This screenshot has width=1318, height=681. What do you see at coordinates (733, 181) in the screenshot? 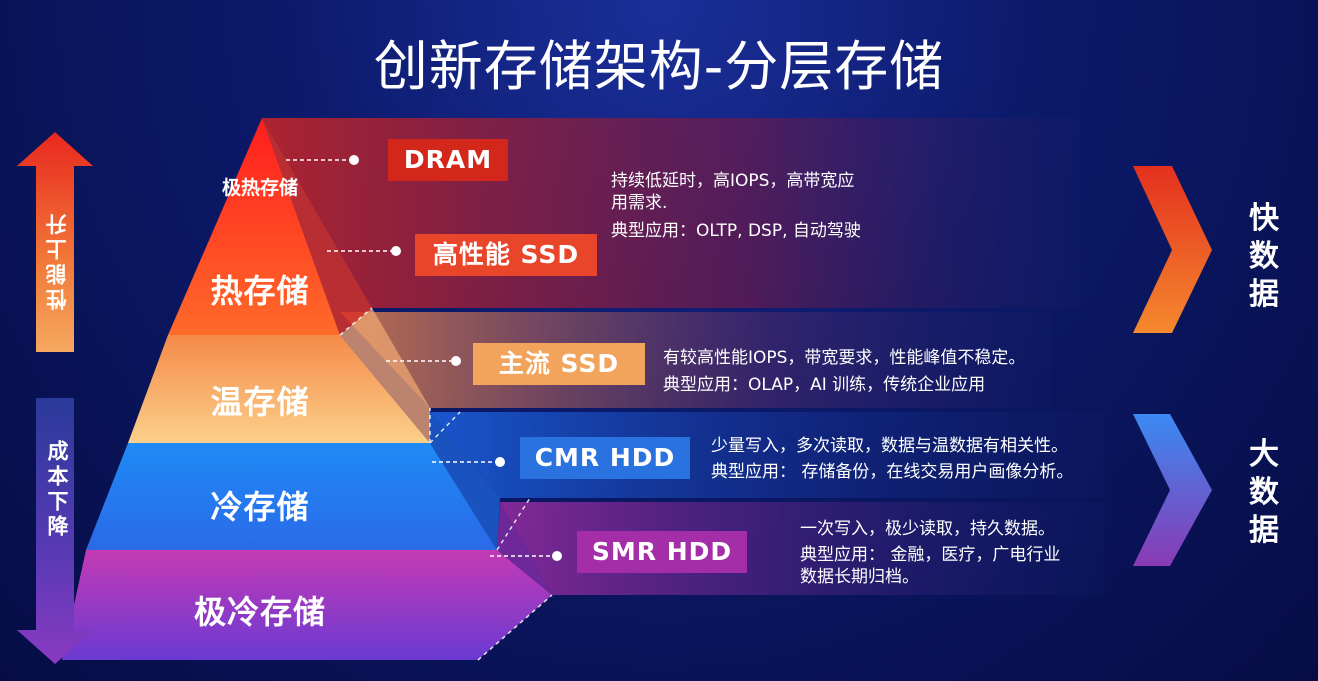
I see `description-hot-line: 持续低延时，高IOPS，高带宽应` at bounding box center [733, 181].